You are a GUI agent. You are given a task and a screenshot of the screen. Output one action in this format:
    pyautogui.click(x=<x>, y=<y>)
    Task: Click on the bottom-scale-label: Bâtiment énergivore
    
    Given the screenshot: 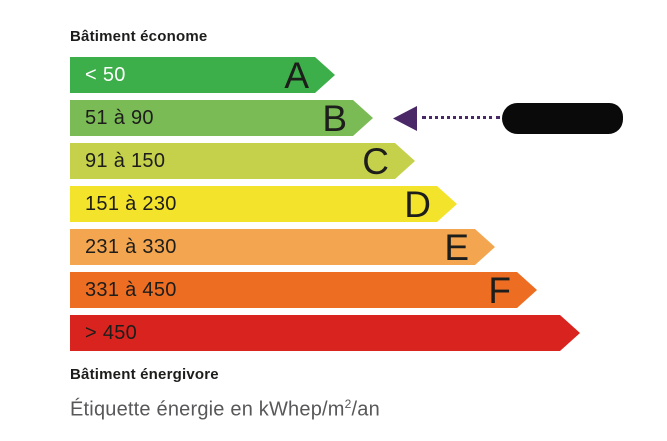 What is the action you would take?
    pyautogui.click(x=144, y=374)
    